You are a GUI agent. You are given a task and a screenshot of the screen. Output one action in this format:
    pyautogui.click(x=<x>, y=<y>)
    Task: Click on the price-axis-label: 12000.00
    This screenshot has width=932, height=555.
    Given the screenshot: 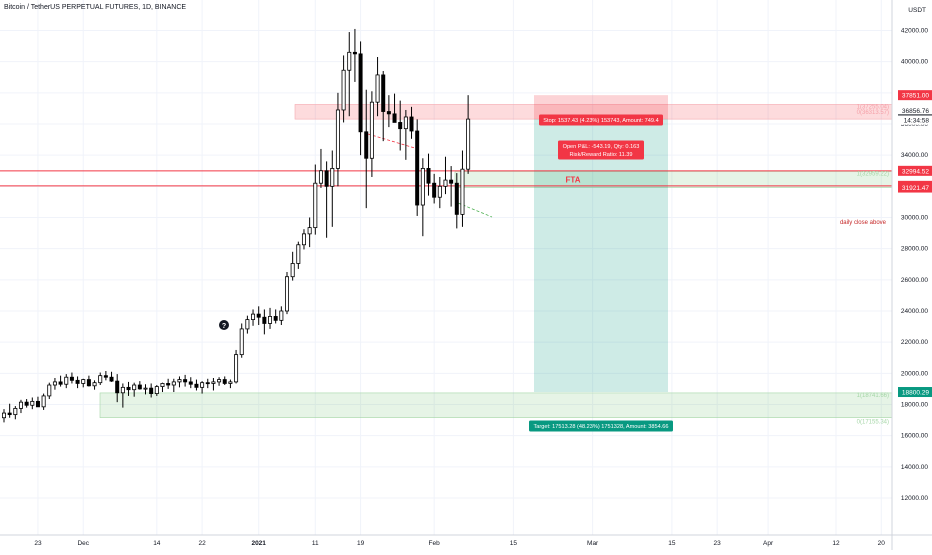 What is the action you would take?
    pyautogui.click(x=914, y=498)
    